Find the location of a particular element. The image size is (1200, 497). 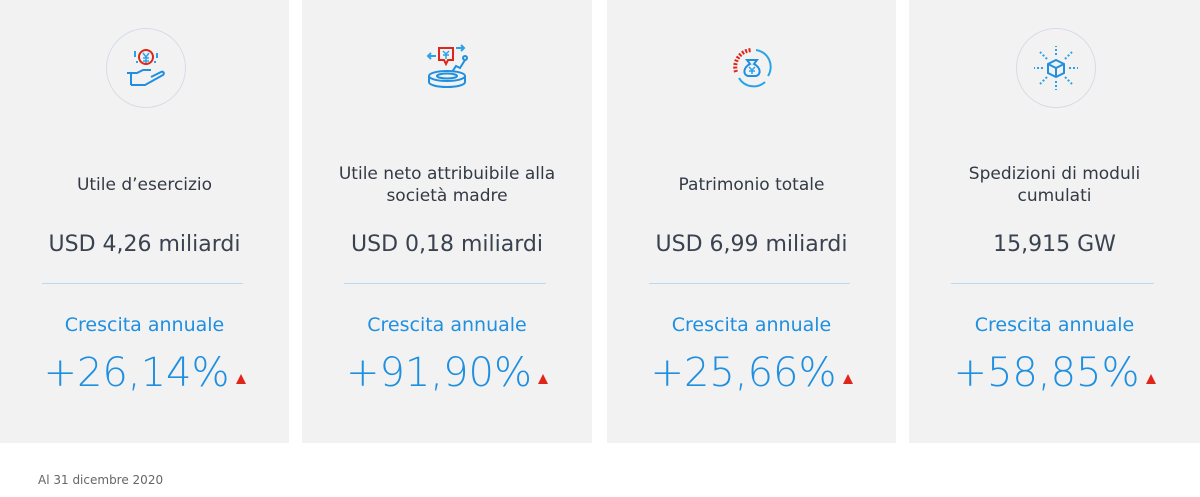

growth-value: +58,85% is located at coordinates (1054, 373).